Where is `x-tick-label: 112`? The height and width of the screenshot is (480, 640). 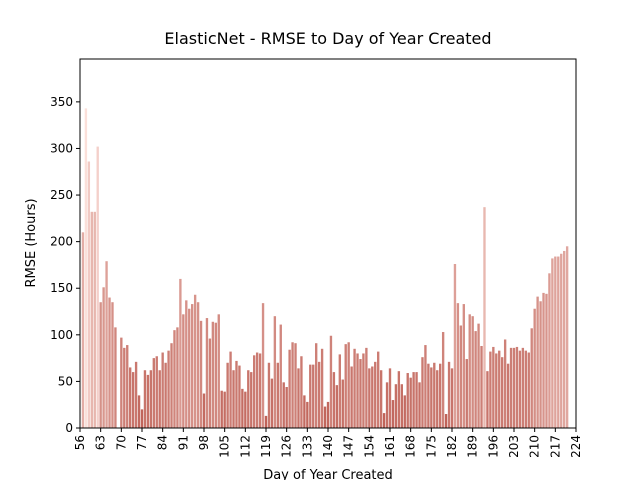 x-tick-label: 112 is located at coordinates (245, 446).